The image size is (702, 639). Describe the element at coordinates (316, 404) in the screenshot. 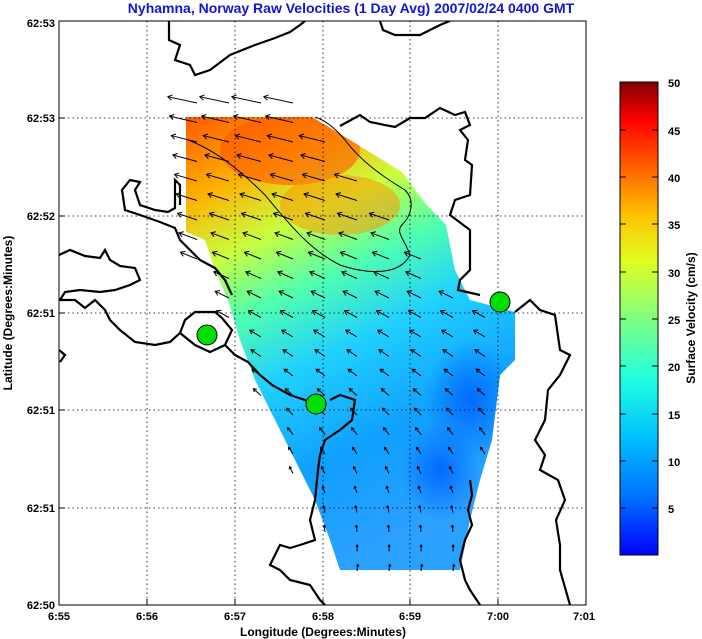

I see `station-south-marker` at that location.